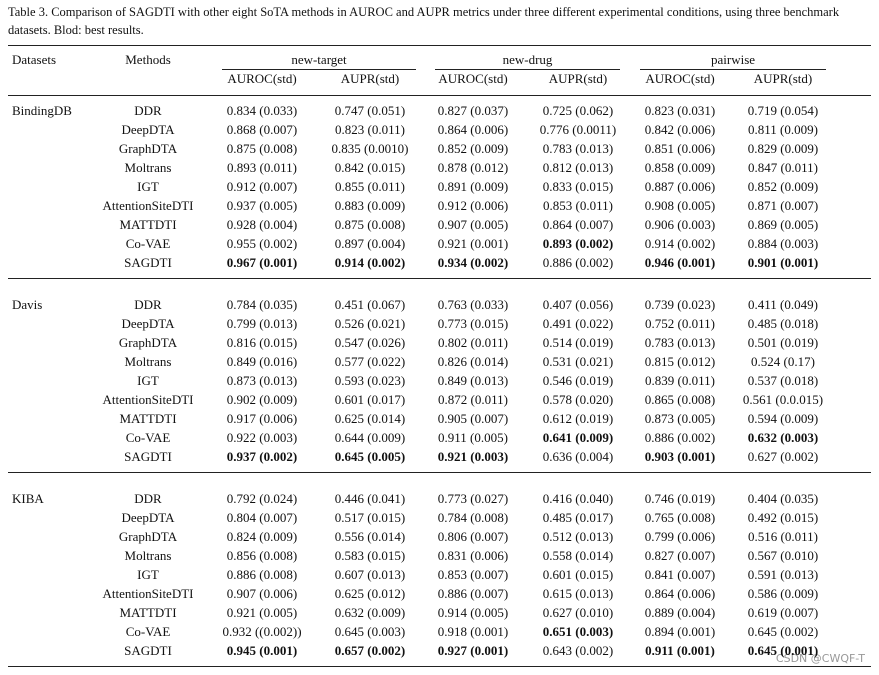 This screenshot has height=675, width=879. I want to click on table-cell: 0.632 (0.009), so click(370, 612).